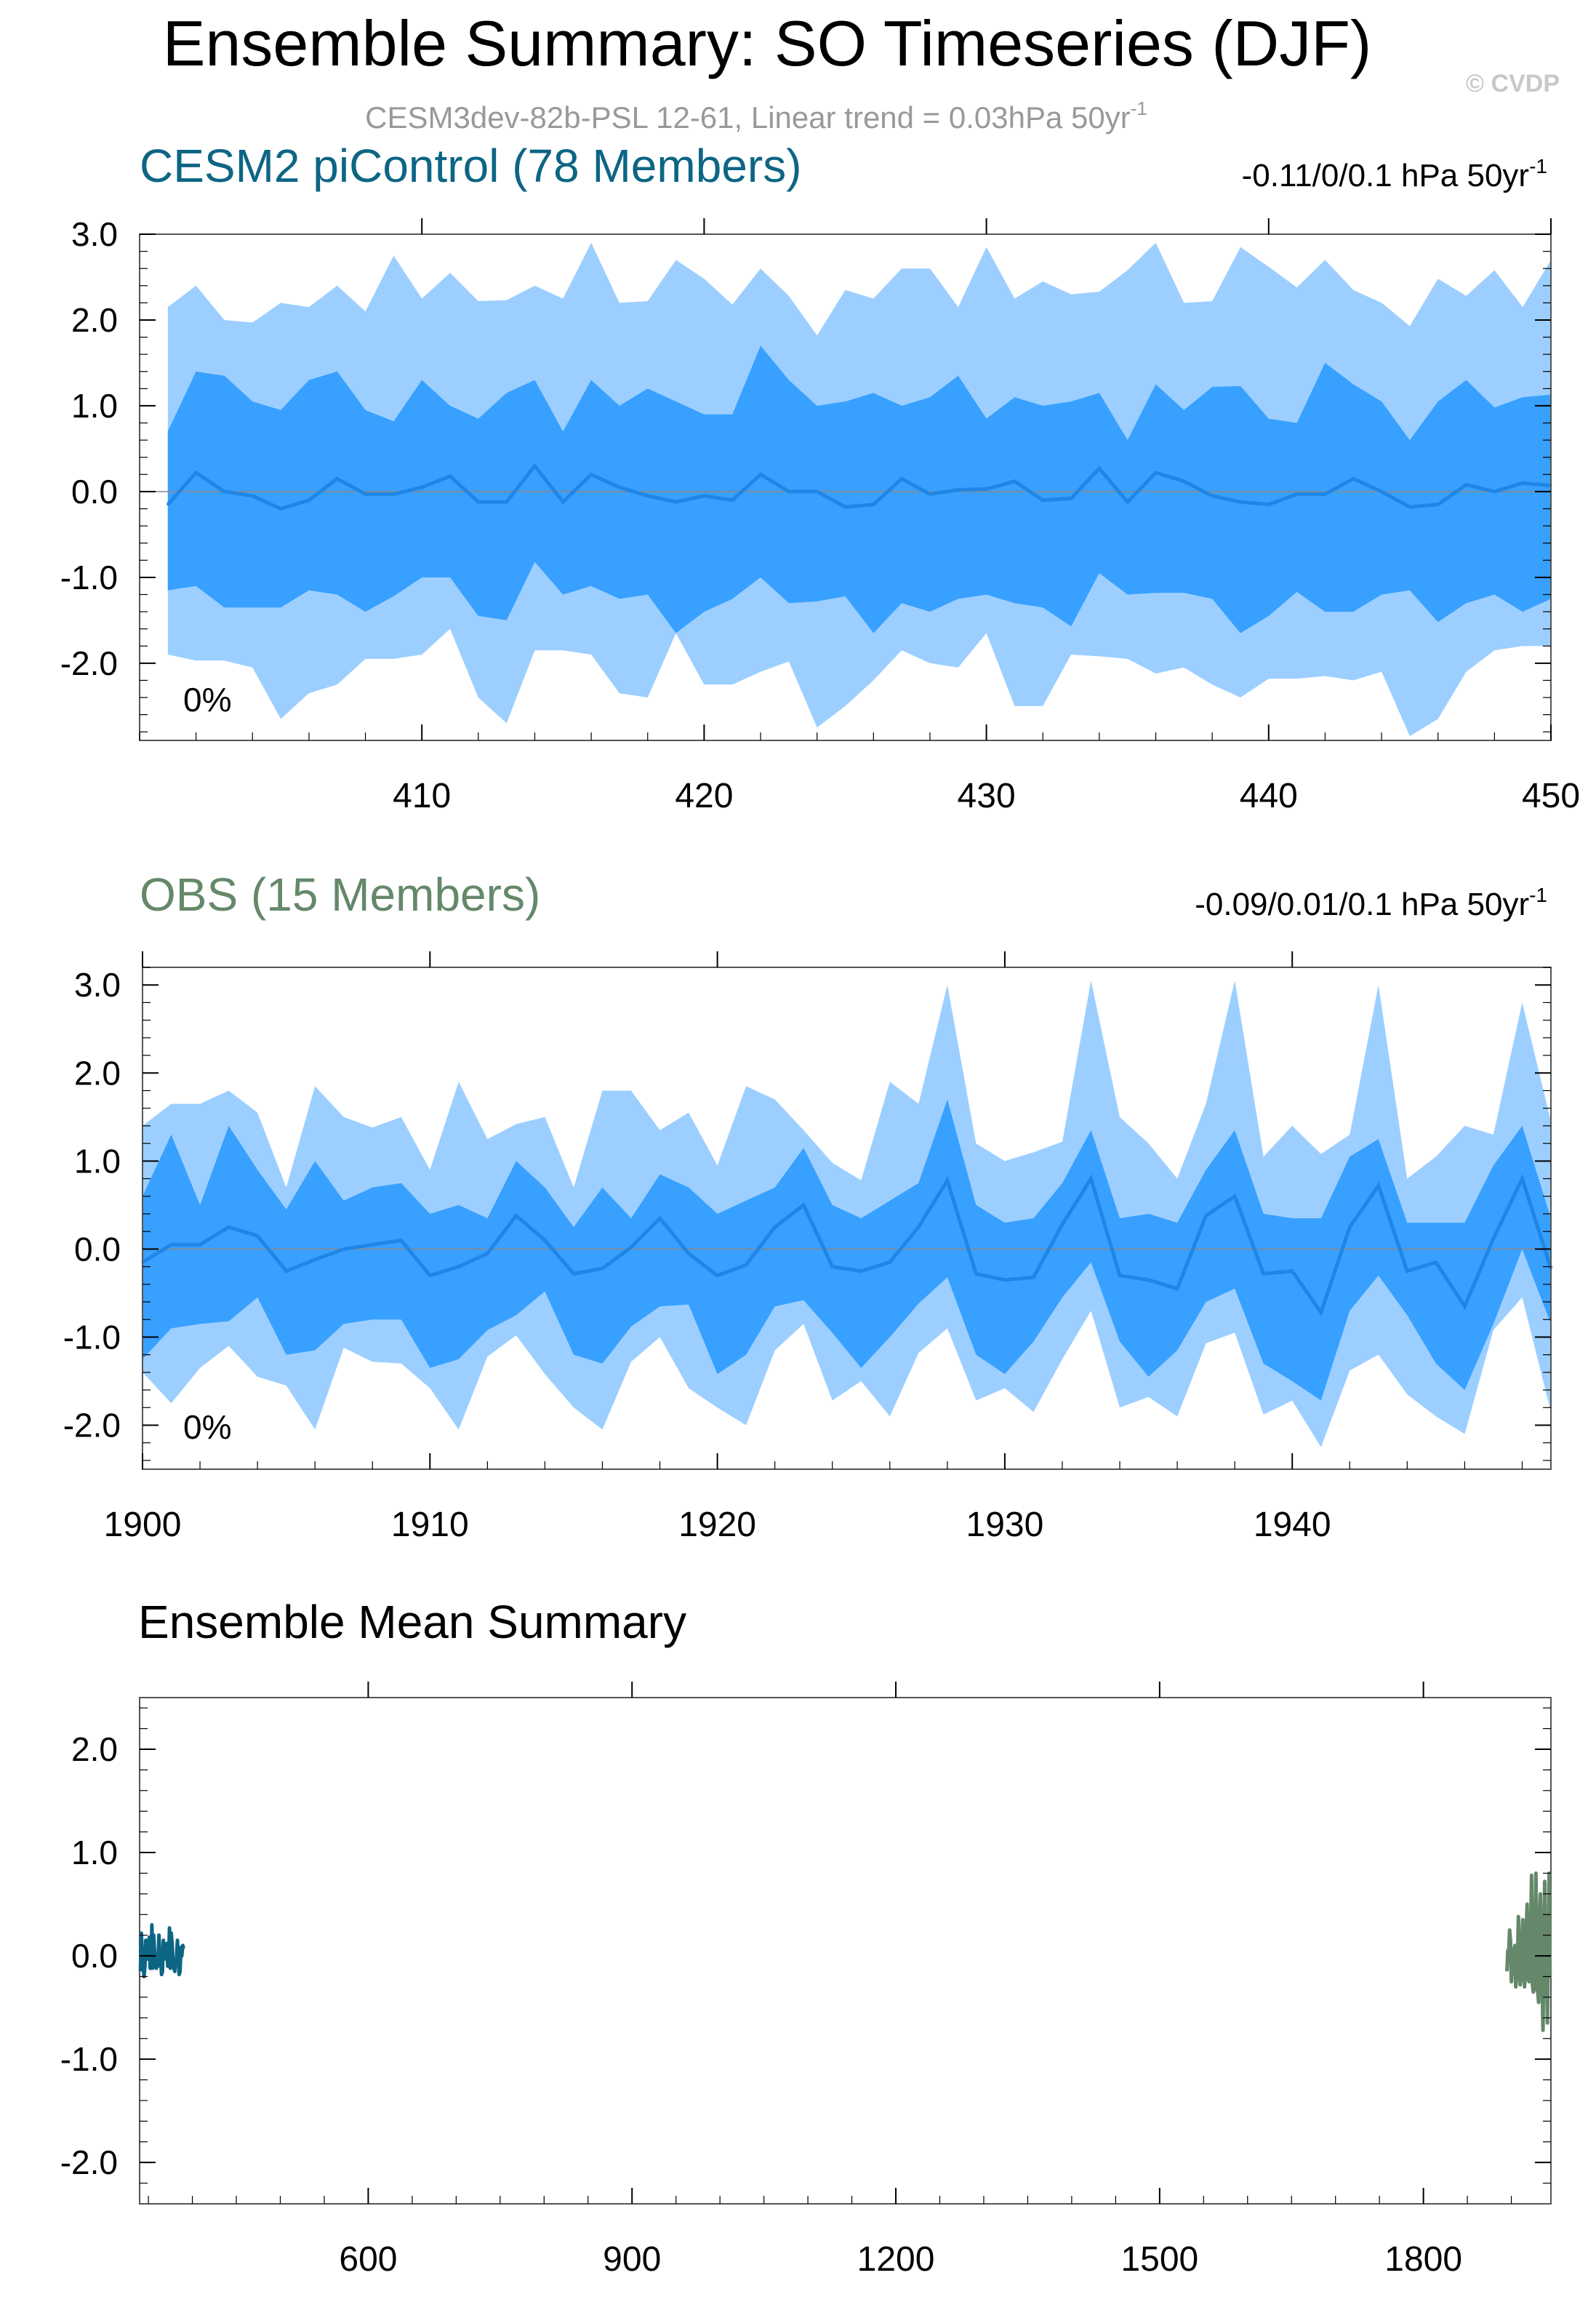  What do you see at coordinates (1139, 108) in the screenshot?
I see `figure-subtitle-sup: -1` at bounding box center [1139, 108].